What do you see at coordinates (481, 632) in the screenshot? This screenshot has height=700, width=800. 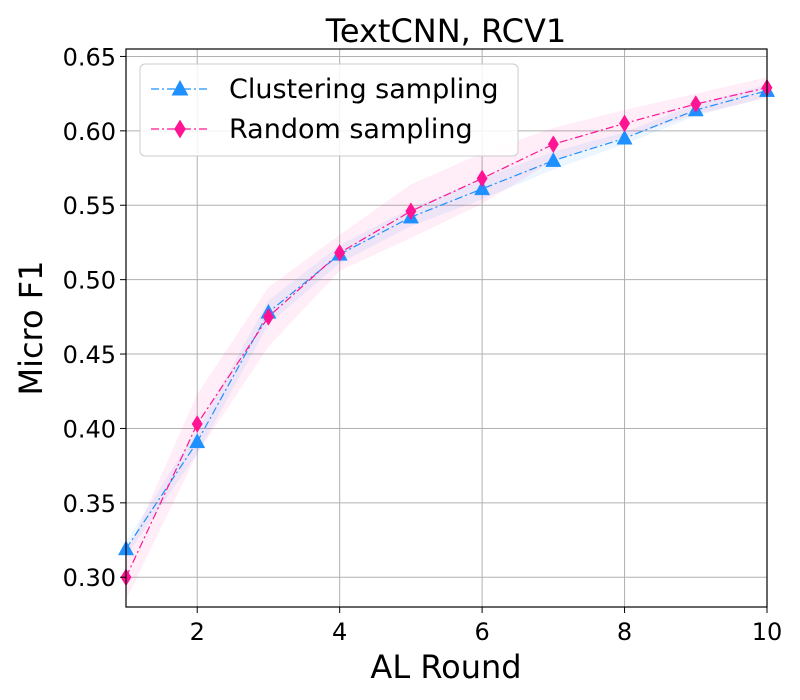 I see `x-tick-label: 6` at bounding box center [481, 632].